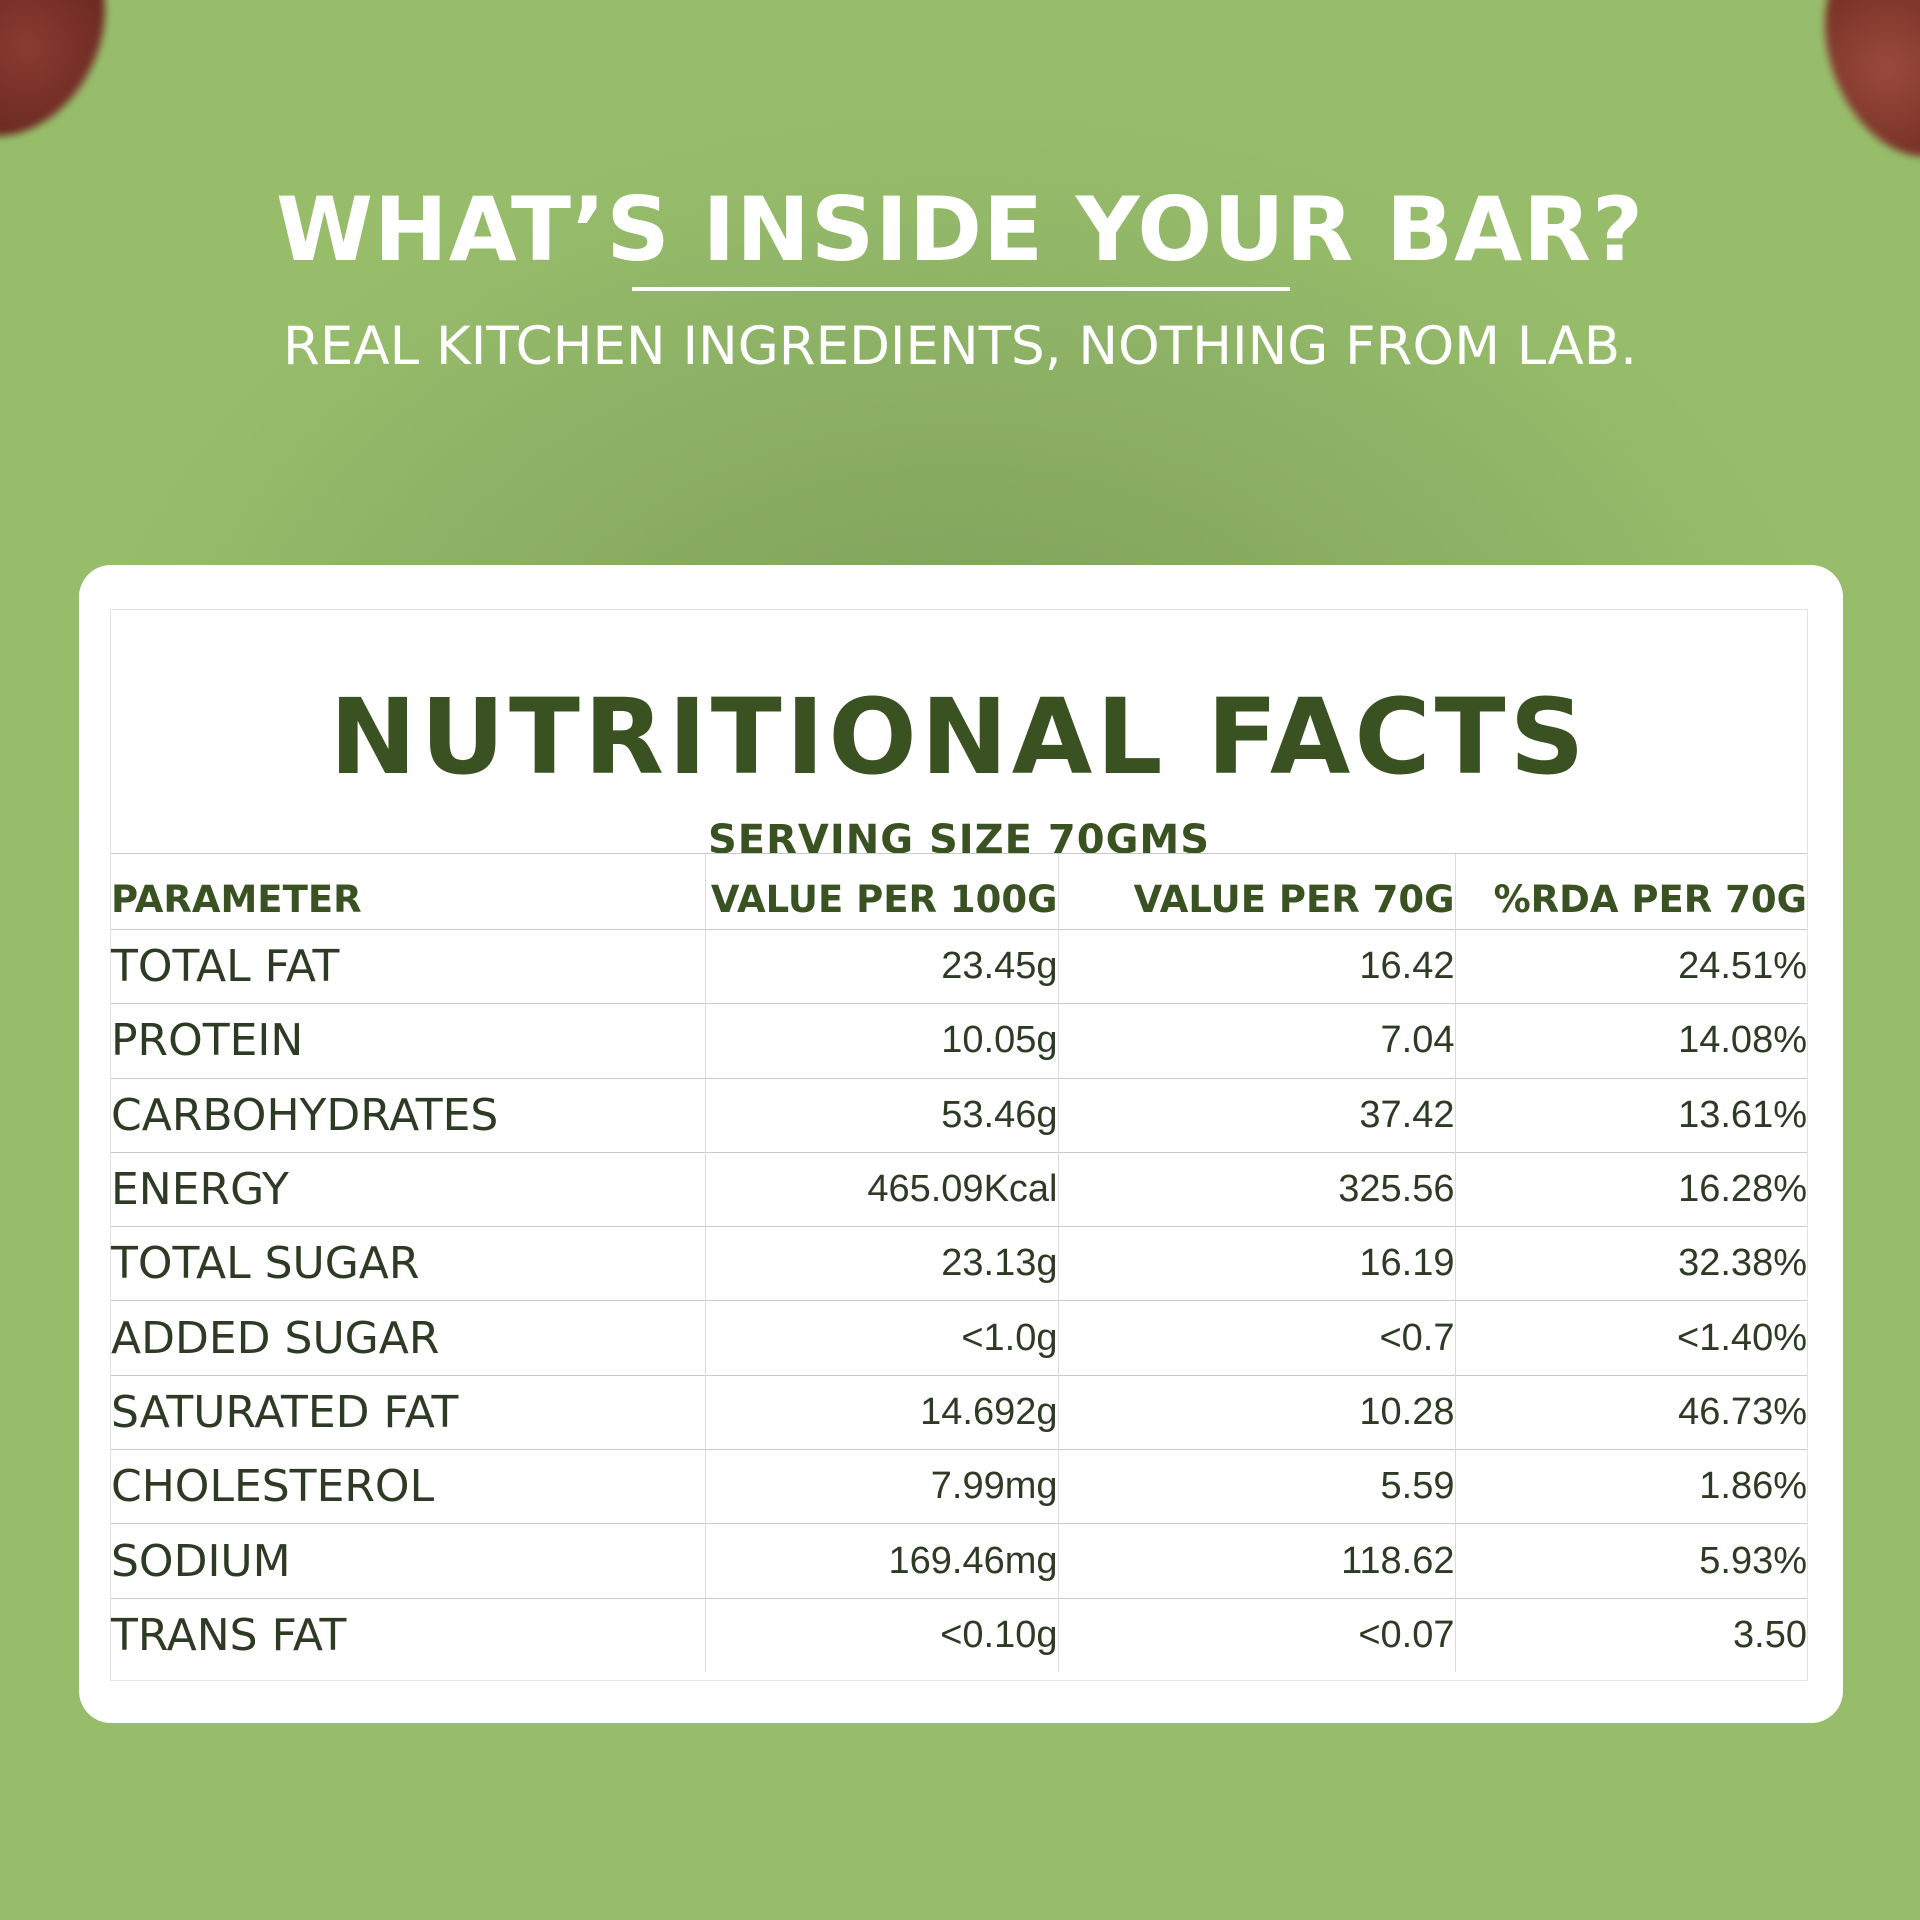 The height and width of the screenshot is (1920, 1920). What do you see at coordinates (1630, 1189) in the screenshot?
I see `row-rda-per-70g: 16.28%` at bounding box center [1630, 1189].